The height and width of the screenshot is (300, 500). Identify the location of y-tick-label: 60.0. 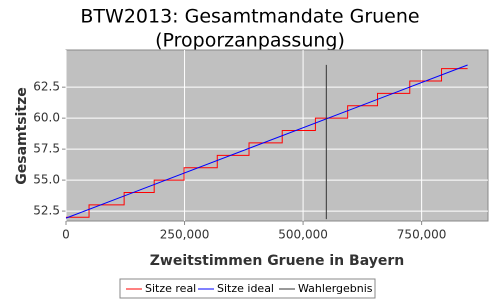
(46, 118).